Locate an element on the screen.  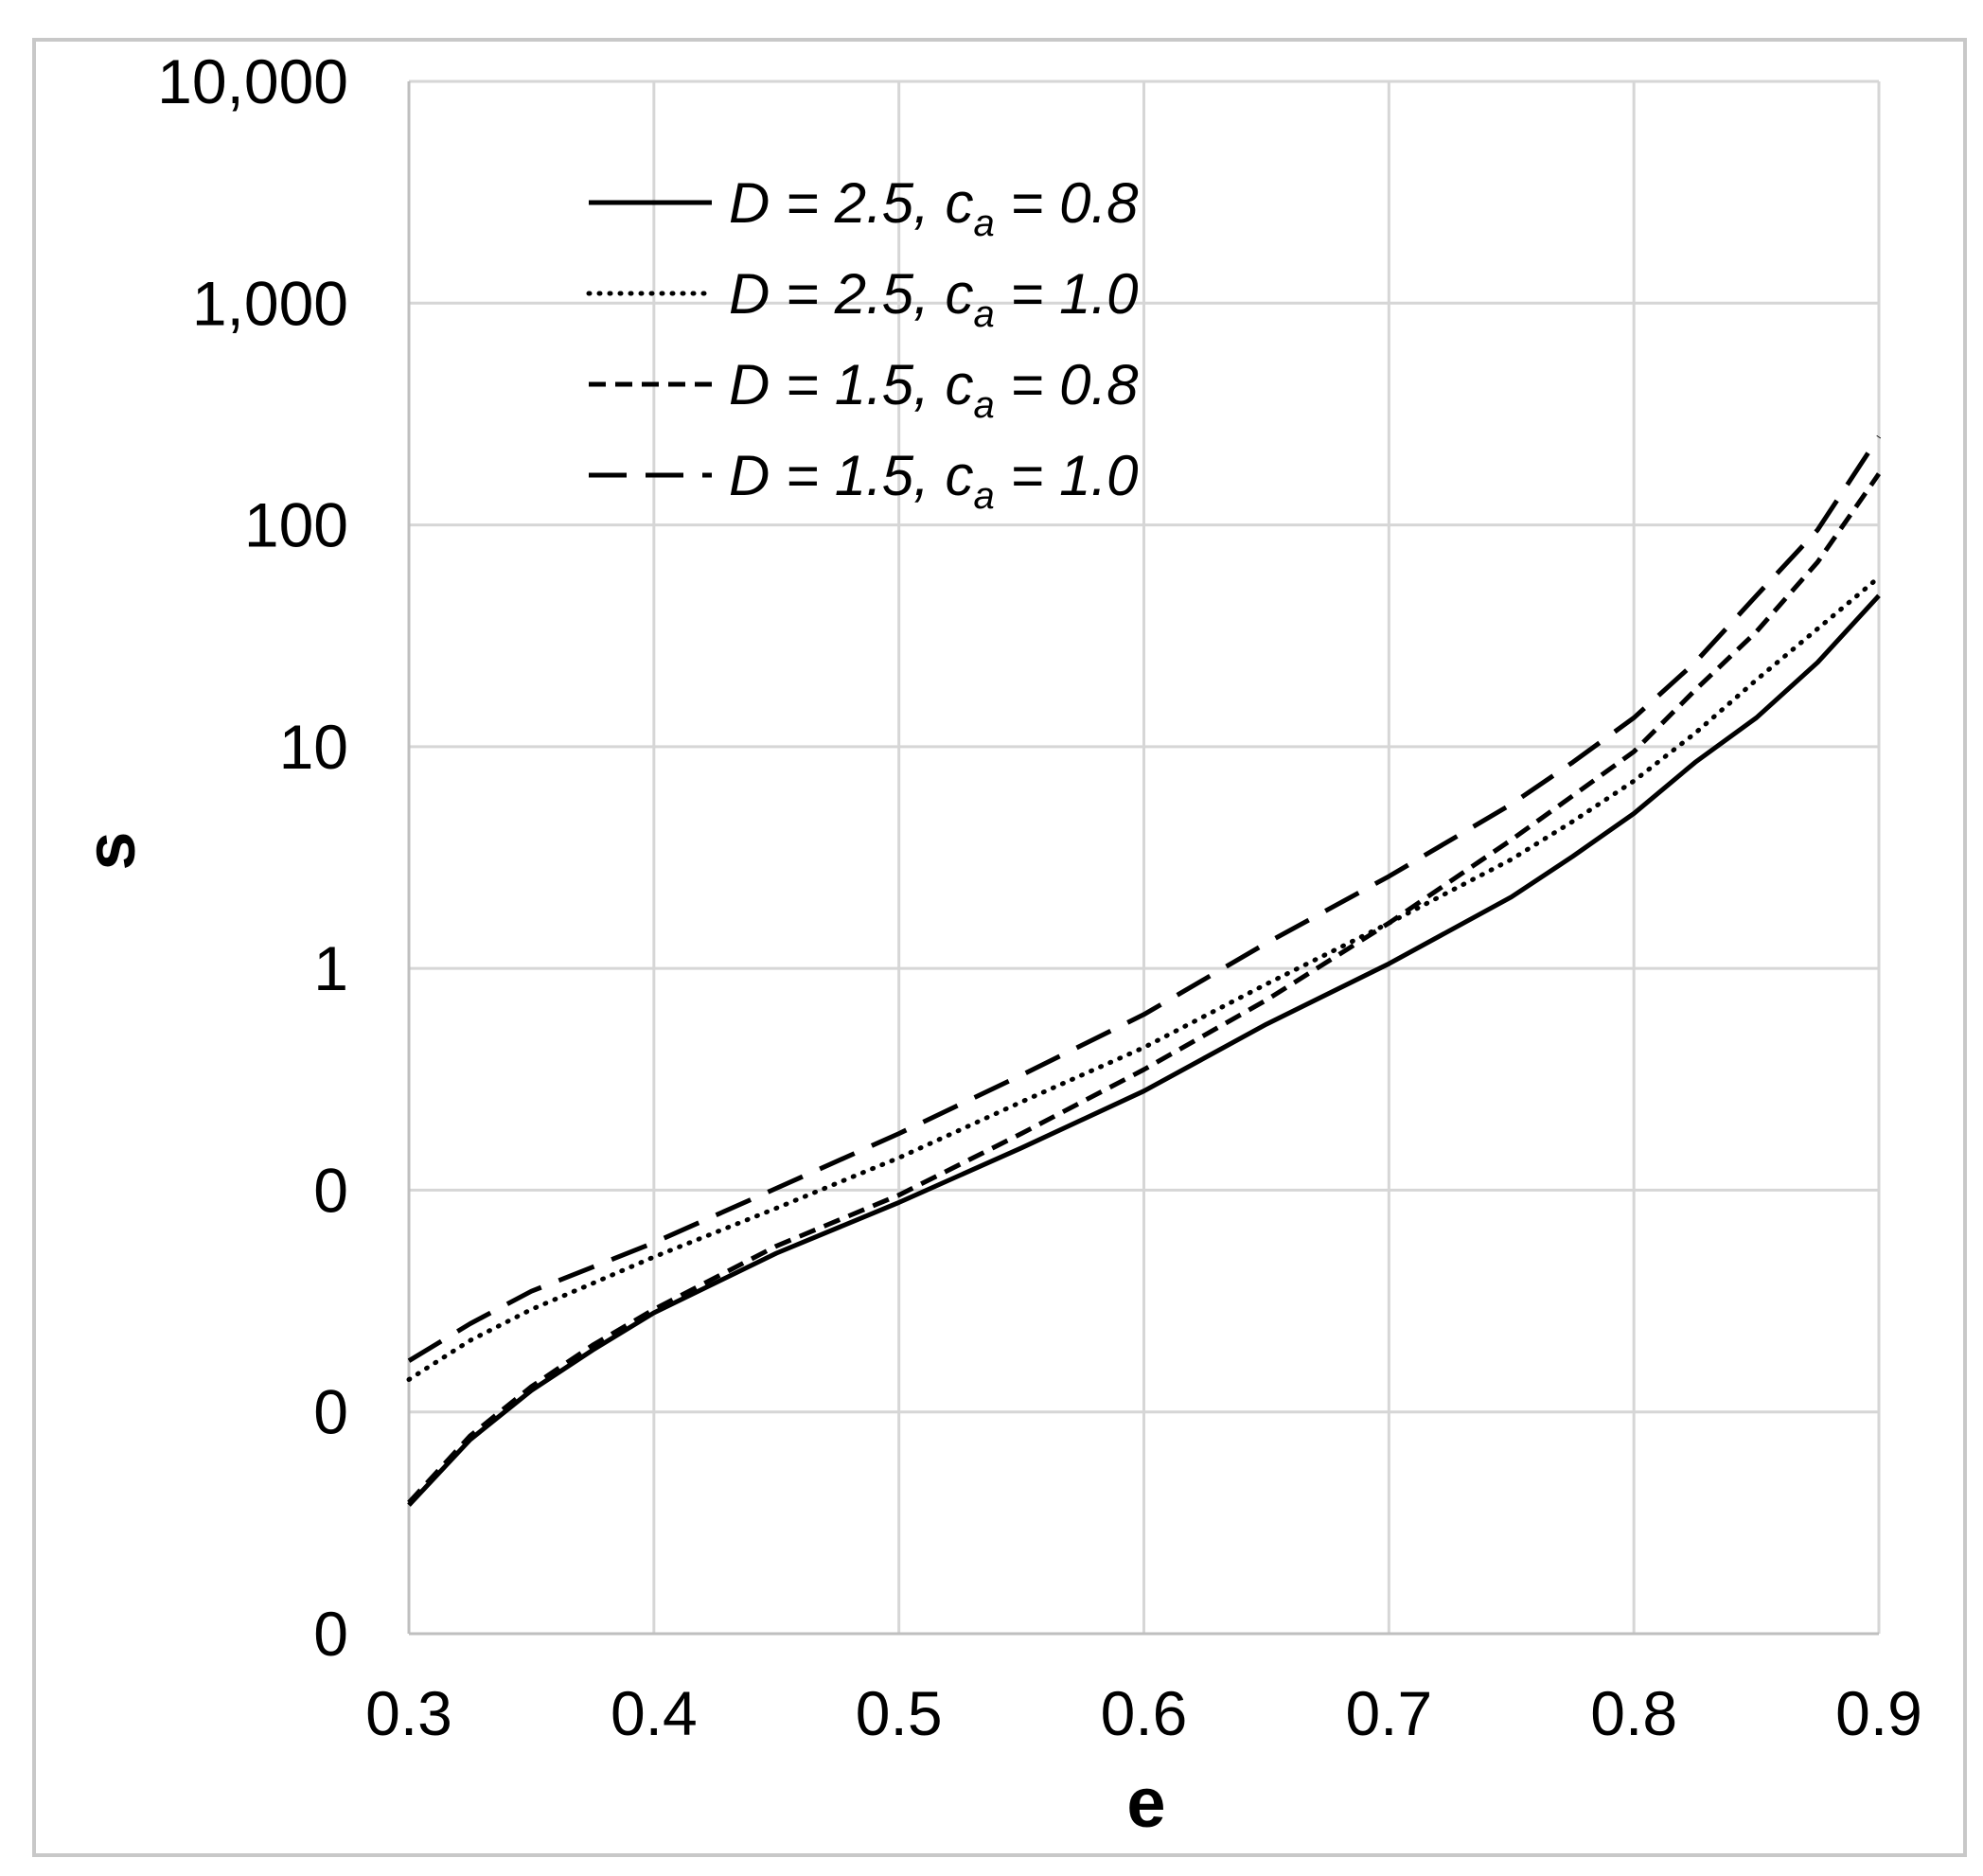
x-tick-label: 0.7 is located at coordinates (1389, 1713).